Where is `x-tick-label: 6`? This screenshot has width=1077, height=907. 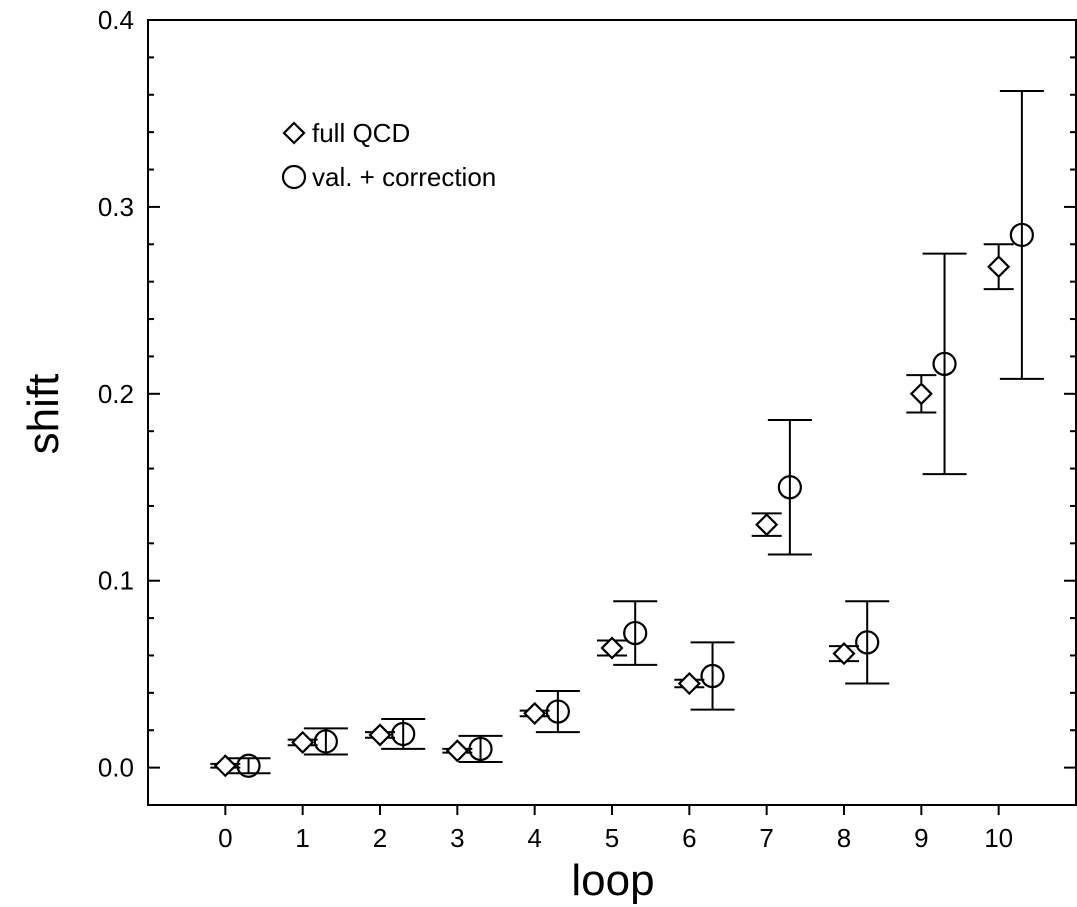 x-tick-label: 6 is located at coordinates (689, 838).